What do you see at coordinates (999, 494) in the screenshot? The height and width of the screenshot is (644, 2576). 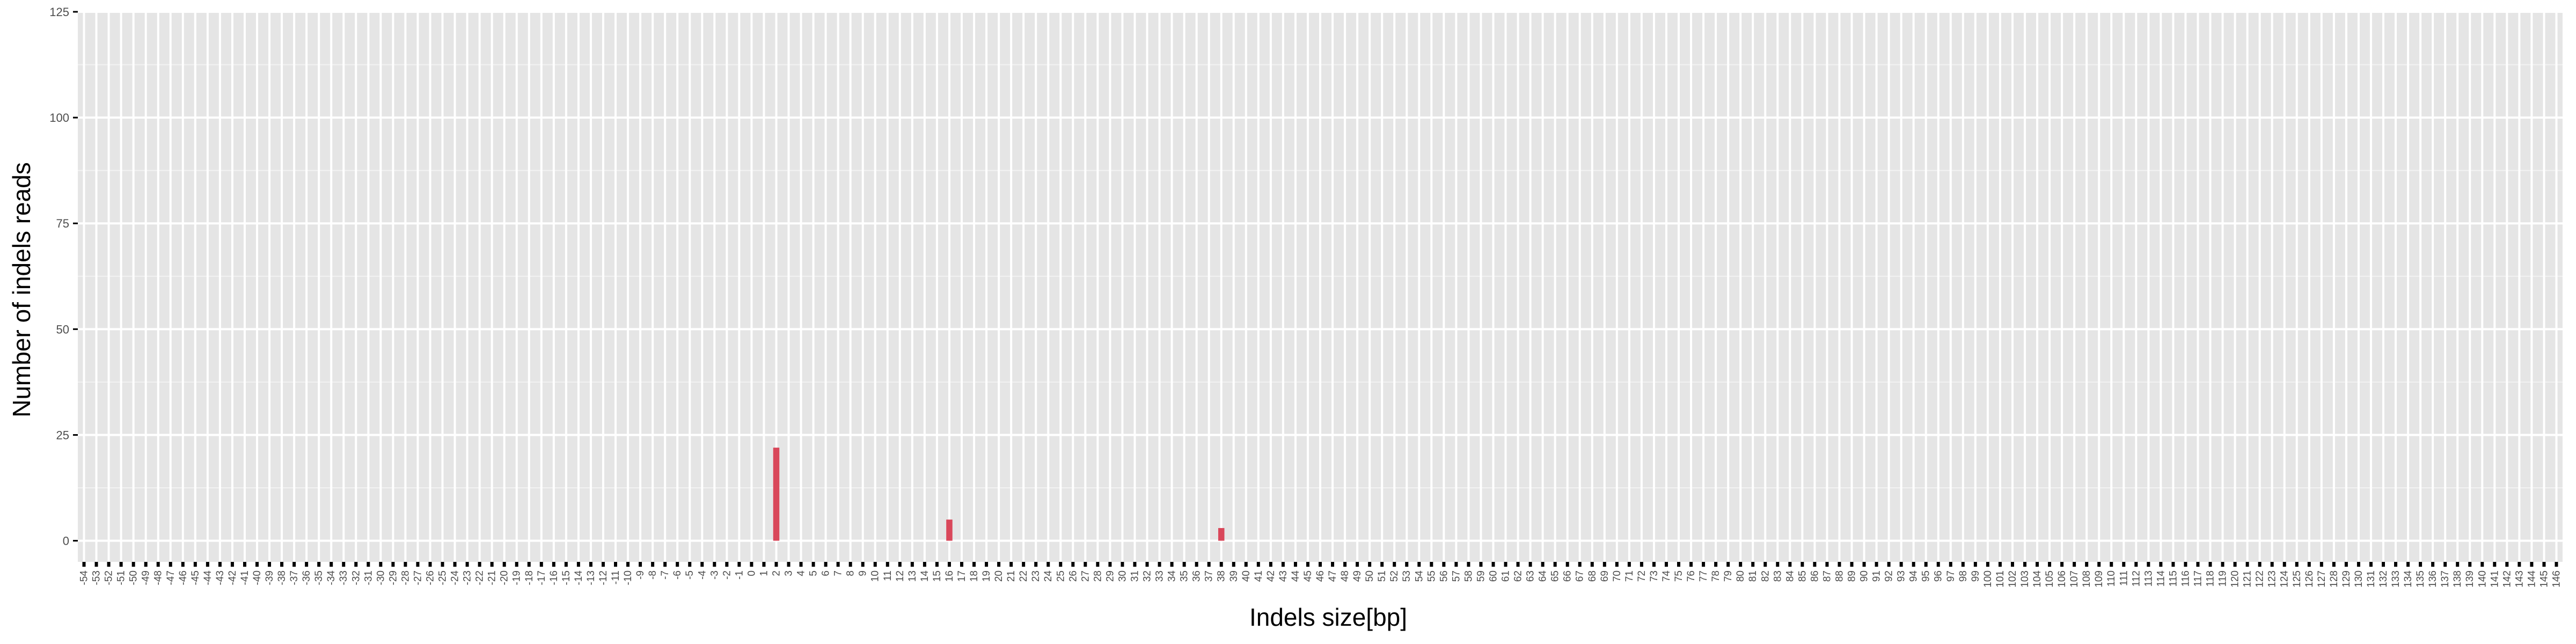 I see `bars` at bounding box center [999, 494].